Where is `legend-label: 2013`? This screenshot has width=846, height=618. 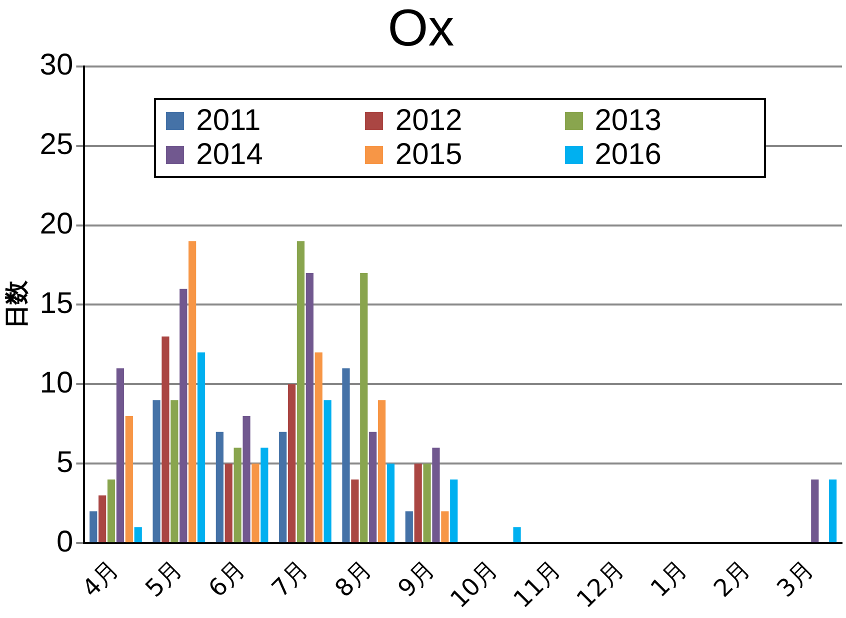
legend-label: 2013 is located at coordinates (628, 121).